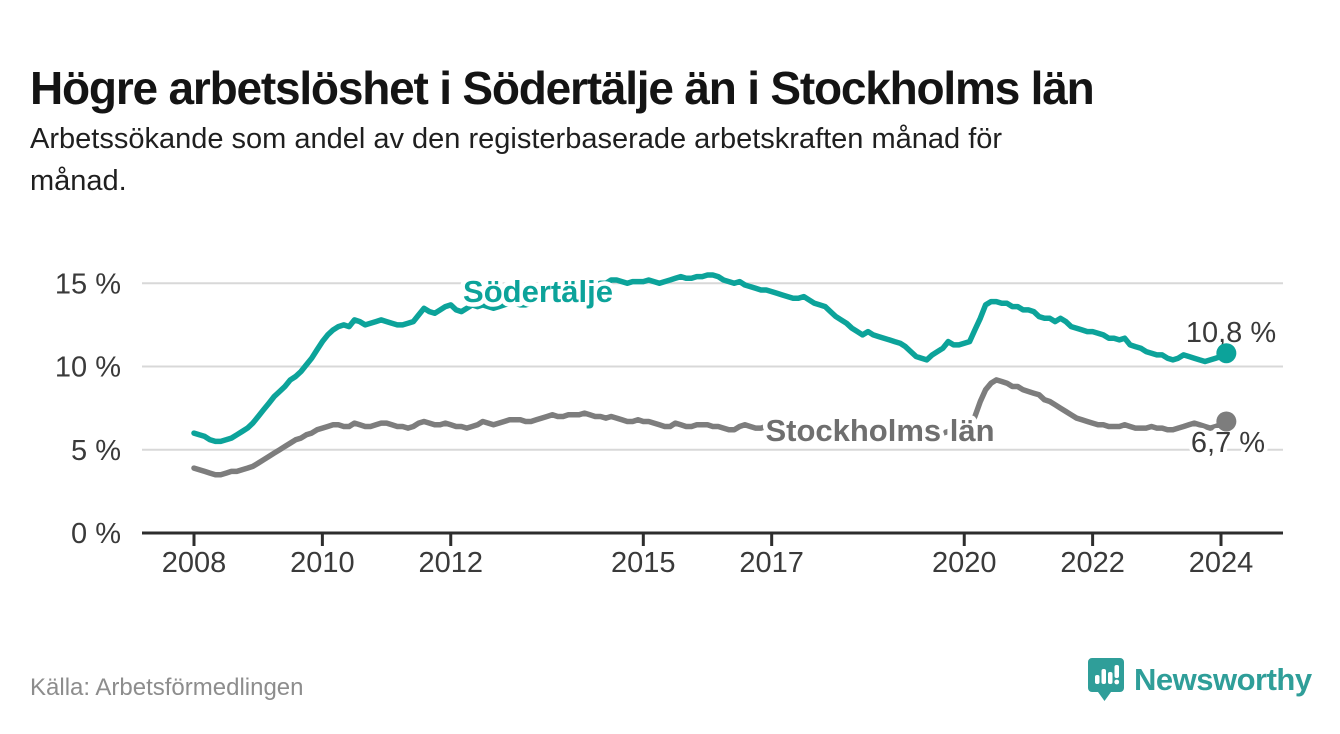 This screenshot has width=1340, height=734. I want to click on logo-exclamation-bar, so click(1116, 671).